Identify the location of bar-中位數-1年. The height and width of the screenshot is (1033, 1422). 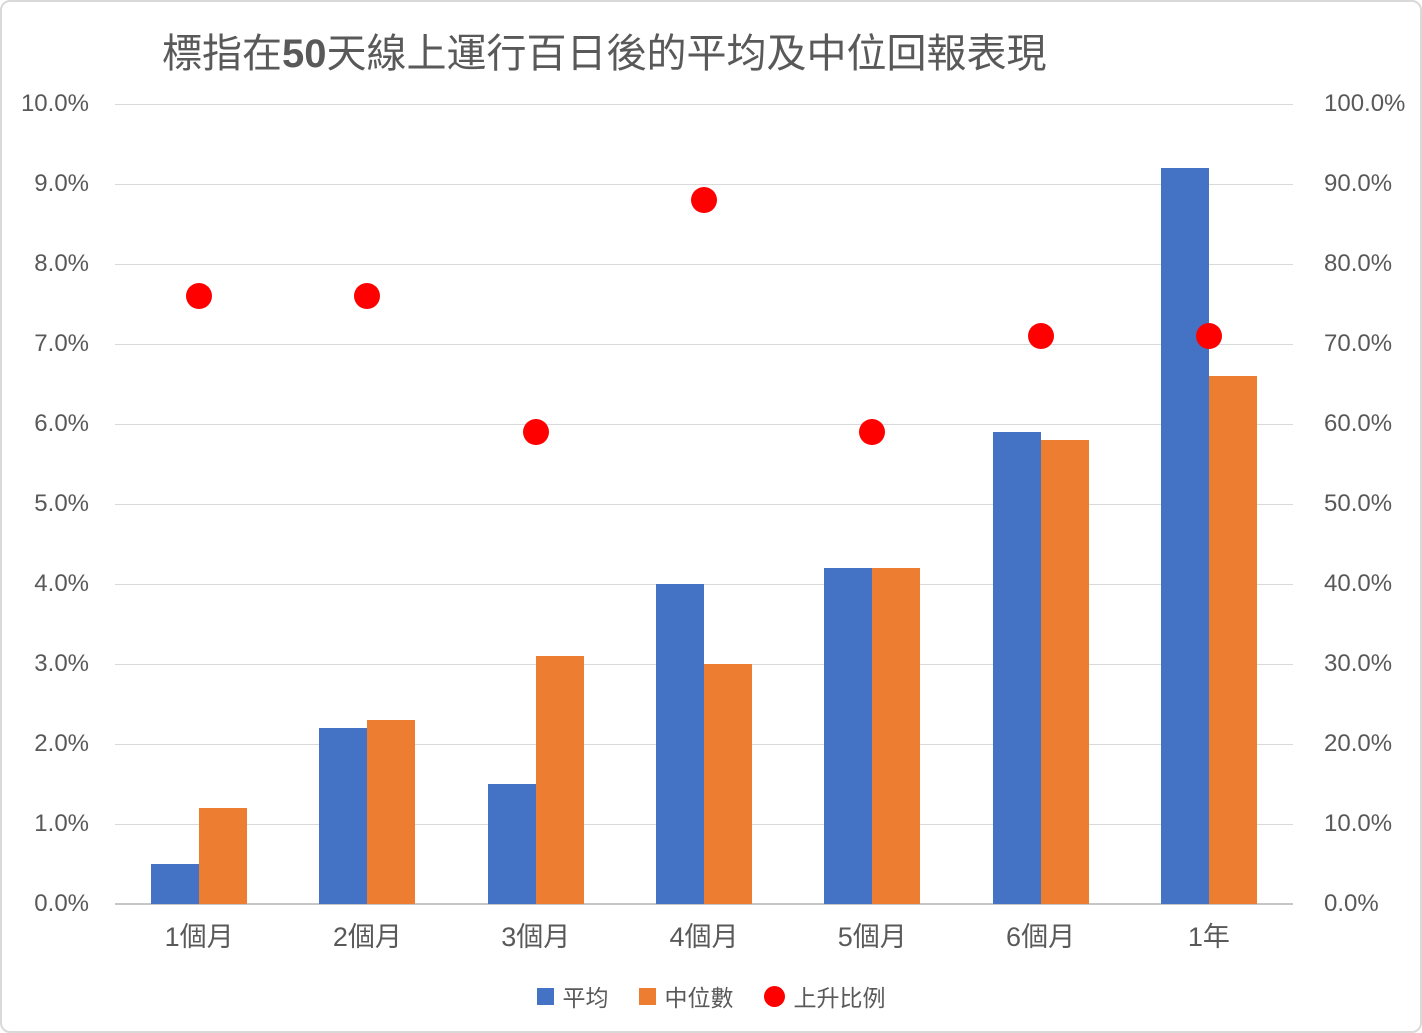
(1232, 640).